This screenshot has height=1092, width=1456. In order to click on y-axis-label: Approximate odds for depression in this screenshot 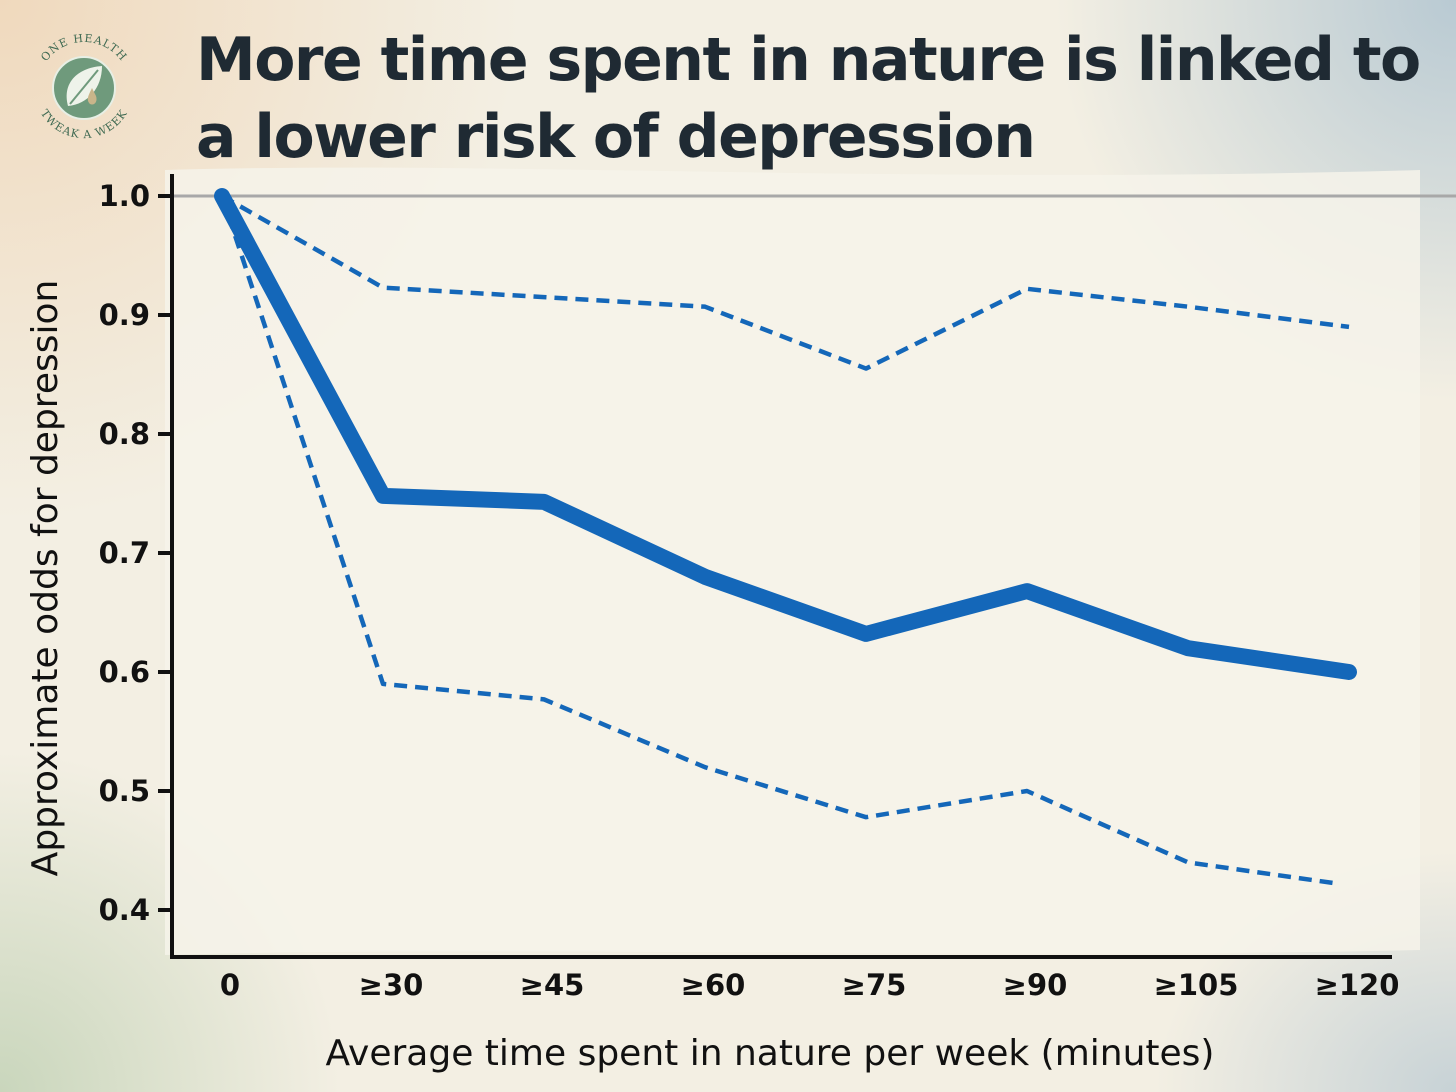, I will do `click(45, 578)`.